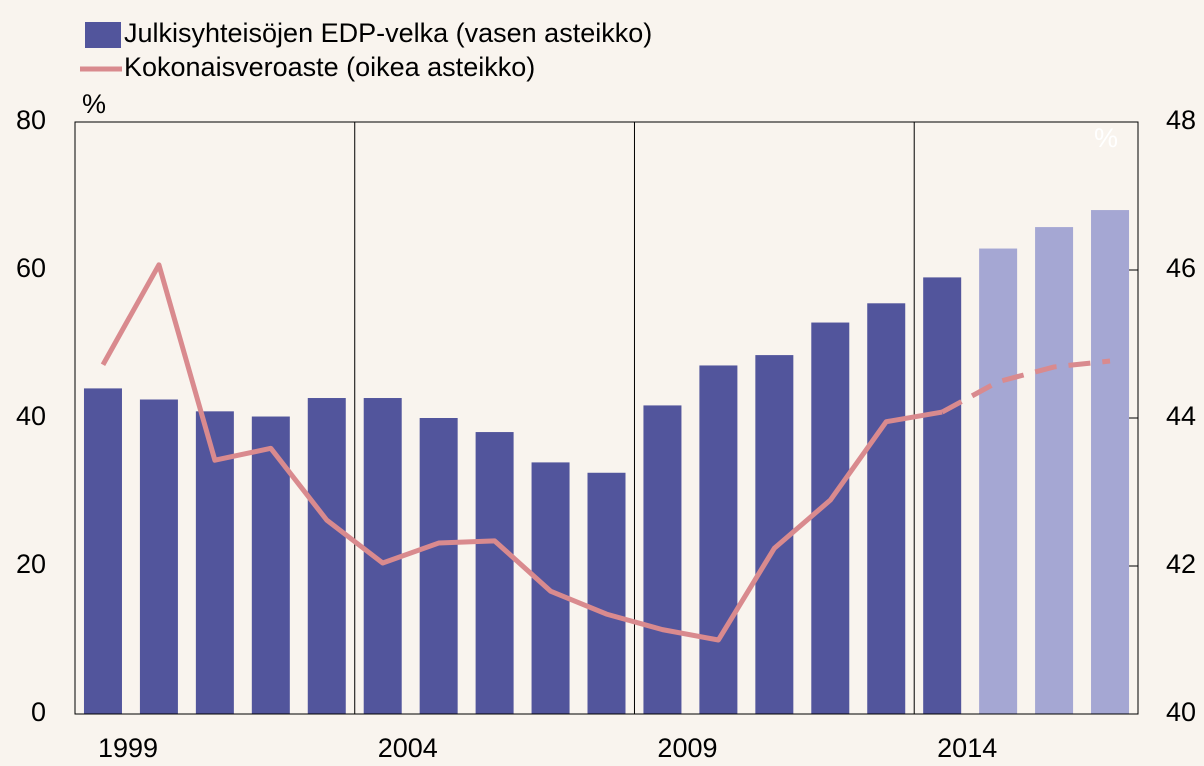  Describe the element at coordinates (1181, 416) in the screenshot. I see `y2-tick-label: 44` at that location.